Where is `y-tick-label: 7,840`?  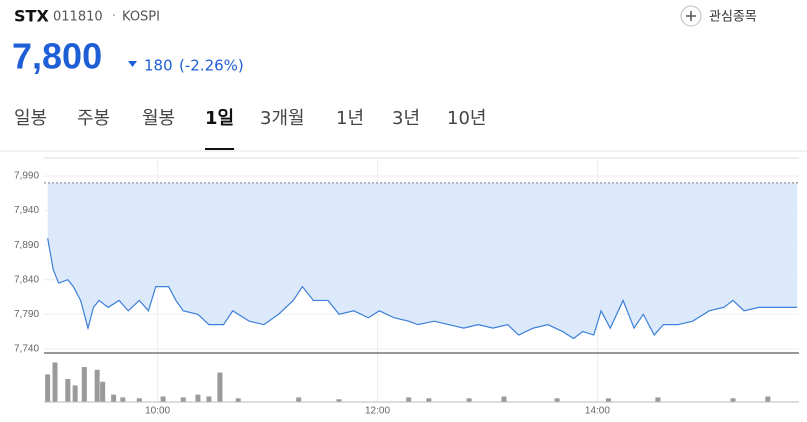 y-tick-label: 7,840 is located at coordinates (26, 279).